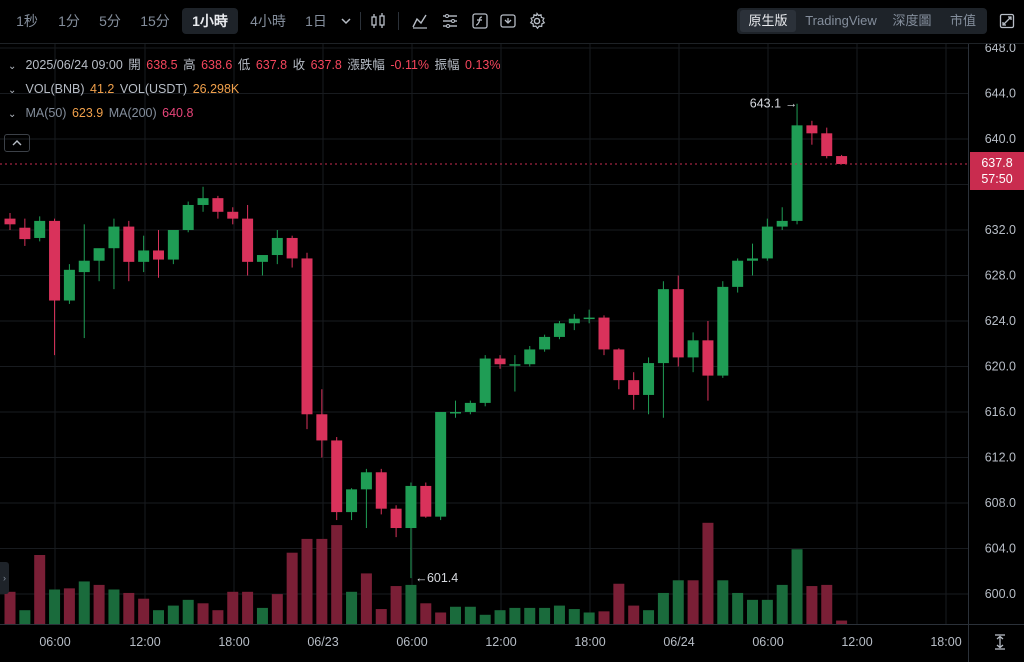  Describe the element at coordinates (162, 65) in the screenshot. I see `open-value: 638.5` at that location.